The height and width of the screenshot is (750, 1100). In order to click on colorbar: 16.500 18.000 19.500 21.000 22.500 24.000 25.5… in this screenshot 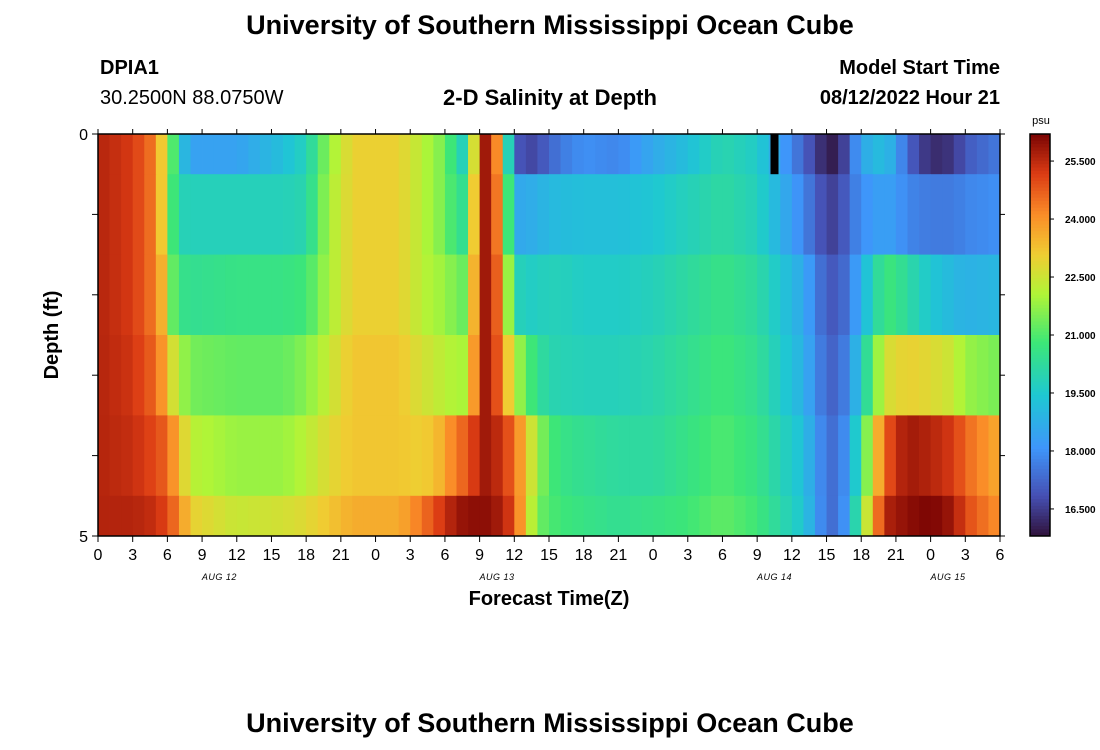, I will do `click(1062, 335)`.